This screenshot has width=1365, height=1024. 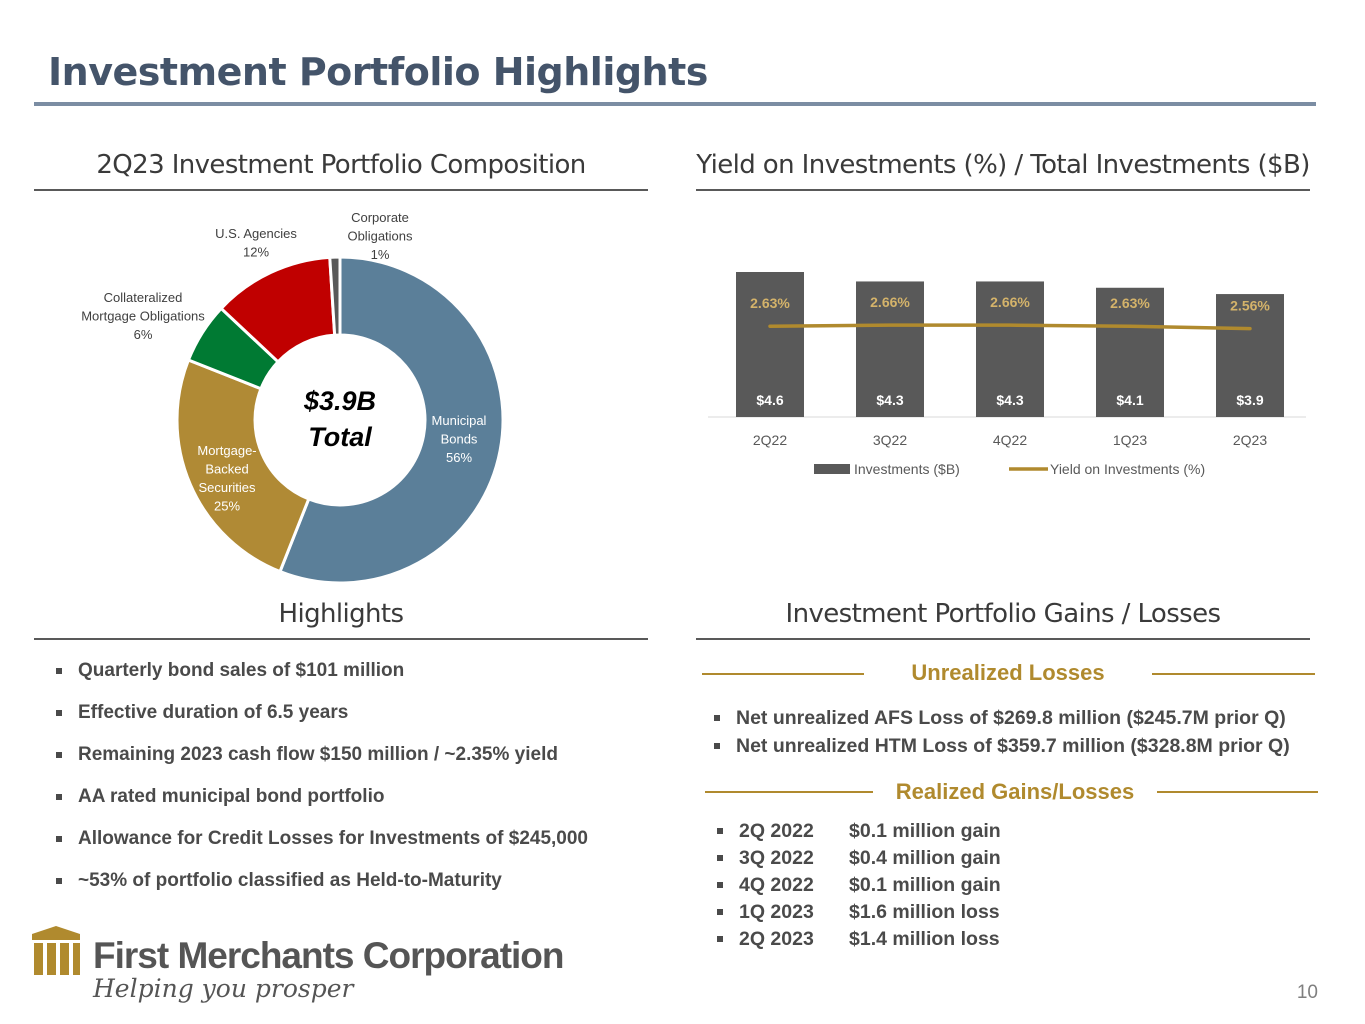 What do you see at coordinates (925, 858) in the screenshot?
I see `realized-value: $0.4 million gain` at bounding box center [925, 858].